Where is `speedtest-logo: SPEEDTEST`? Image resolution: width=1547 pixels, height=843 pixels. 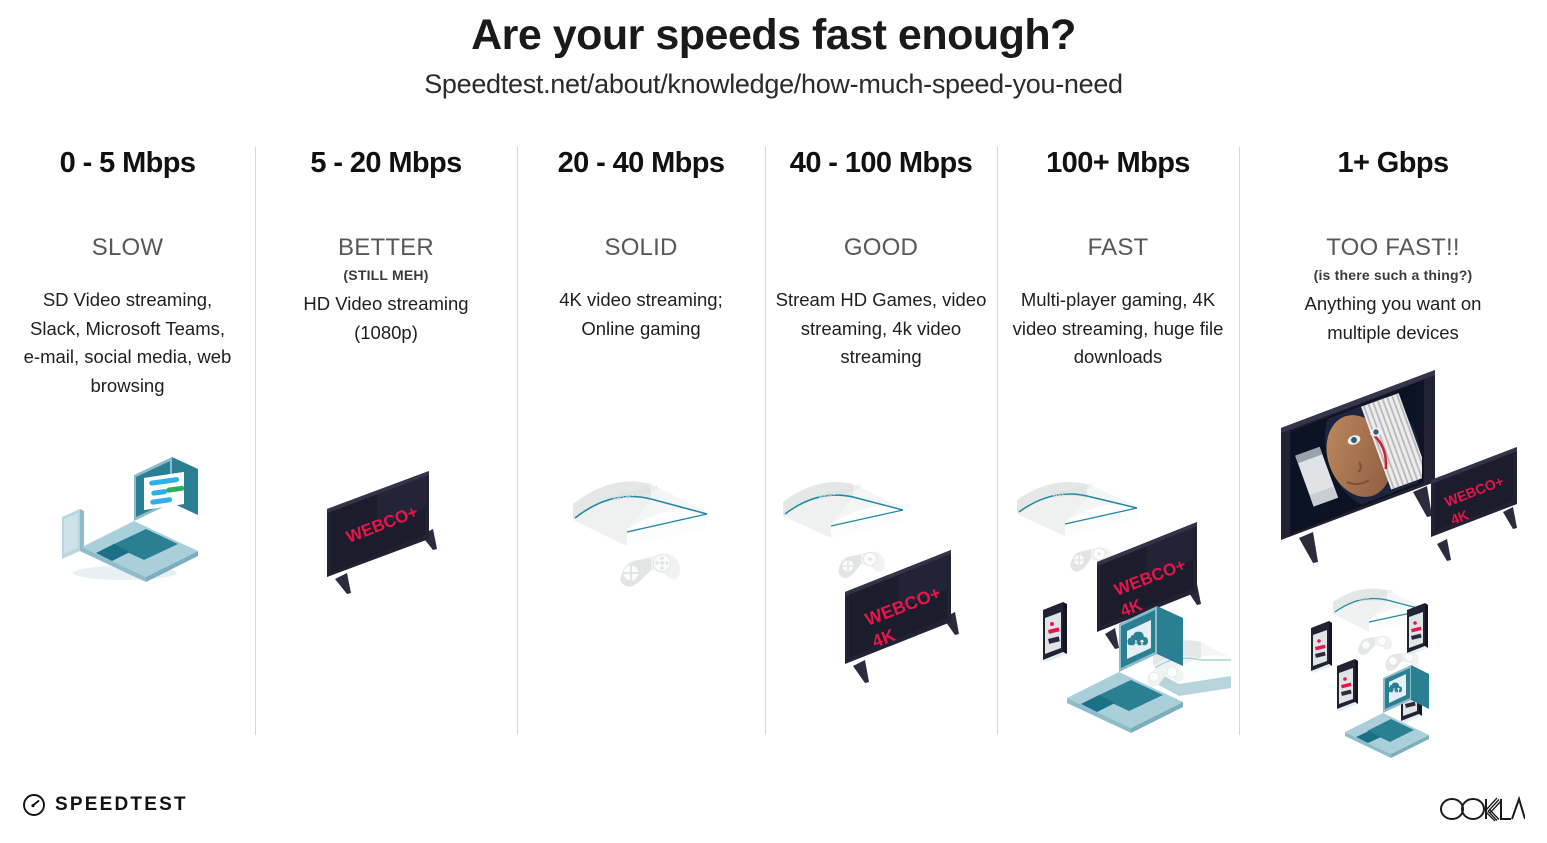 speedtest-logo: SPEEDTEST is located at coordinates (105, 805).